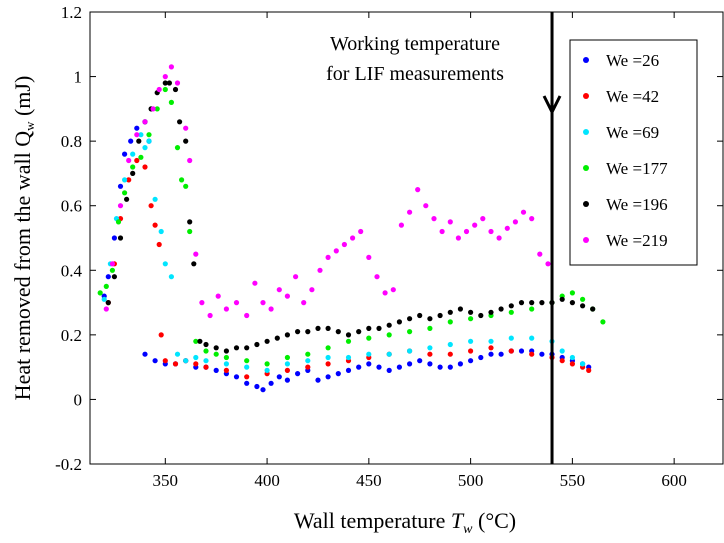 The width and height of the screenshot is (724, 543). What do you see at coordinates (637, 168) in the screenshot?
I see `legend-label: We =177` at bounding box center [637, 168].